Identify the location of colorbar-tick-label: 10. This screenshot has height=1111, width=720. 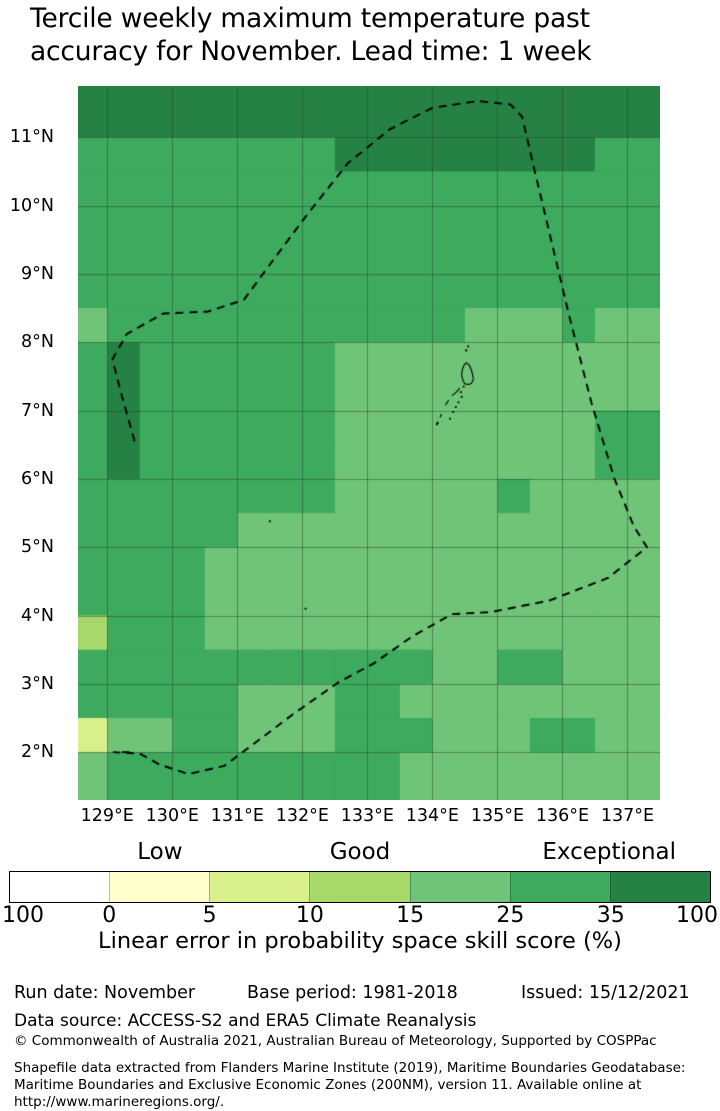
(309, 915).